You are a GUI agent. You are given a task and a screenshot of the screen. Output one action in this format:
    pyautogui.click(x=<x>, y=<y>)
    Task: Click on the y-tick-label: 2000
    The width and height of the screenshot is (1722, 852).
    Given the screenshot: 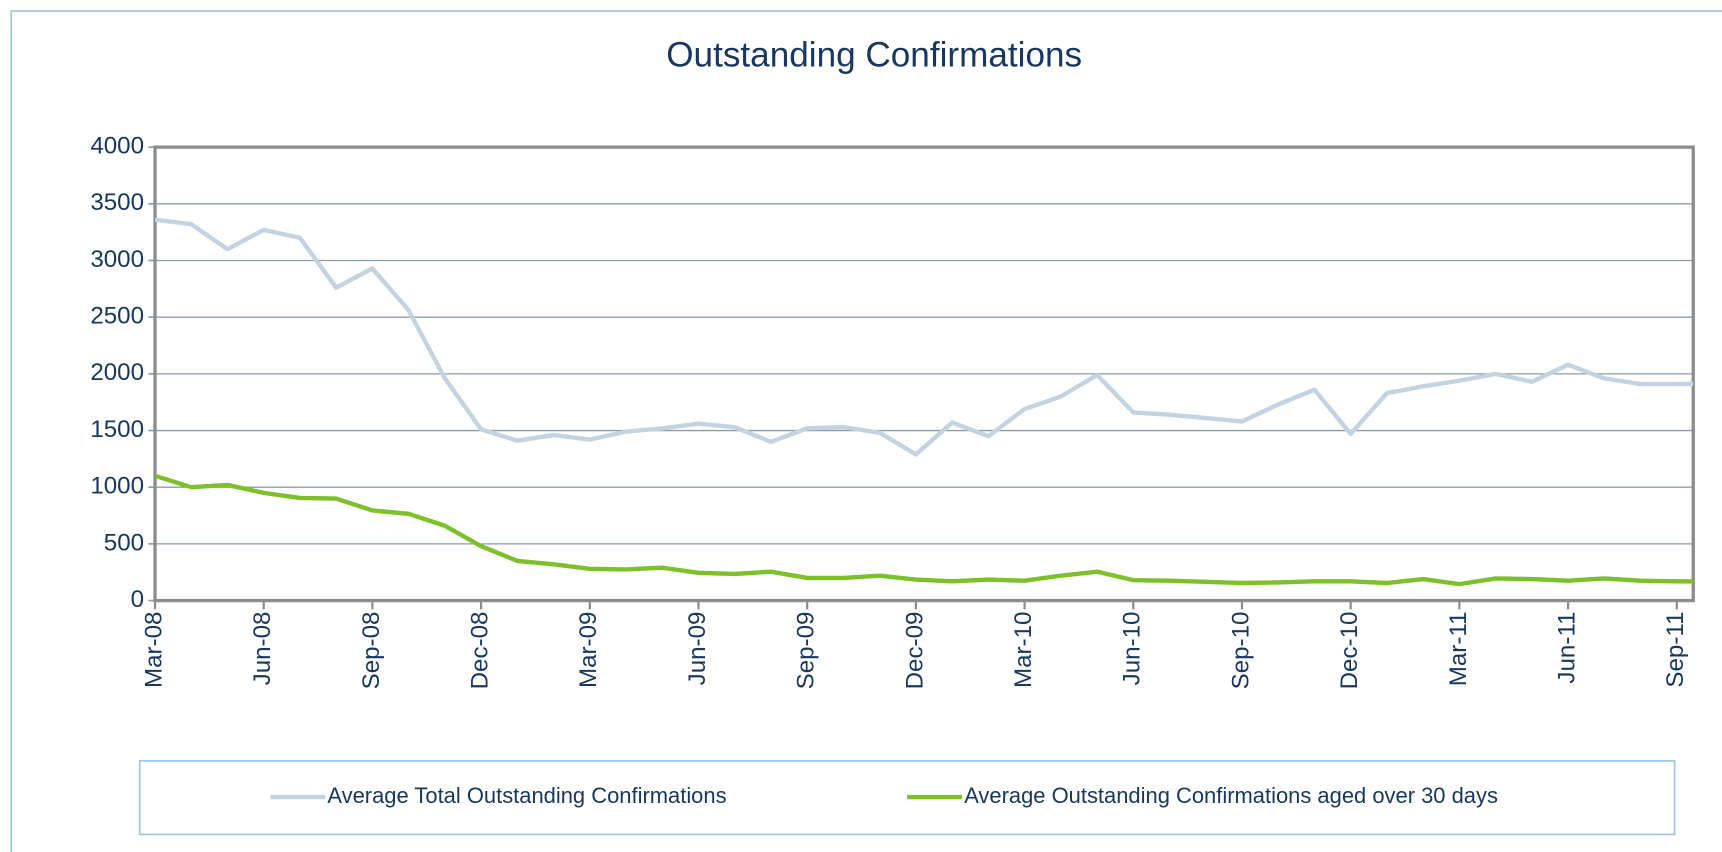 What is the action you would take?
    pyautogui.click(x=117, y=372)
    